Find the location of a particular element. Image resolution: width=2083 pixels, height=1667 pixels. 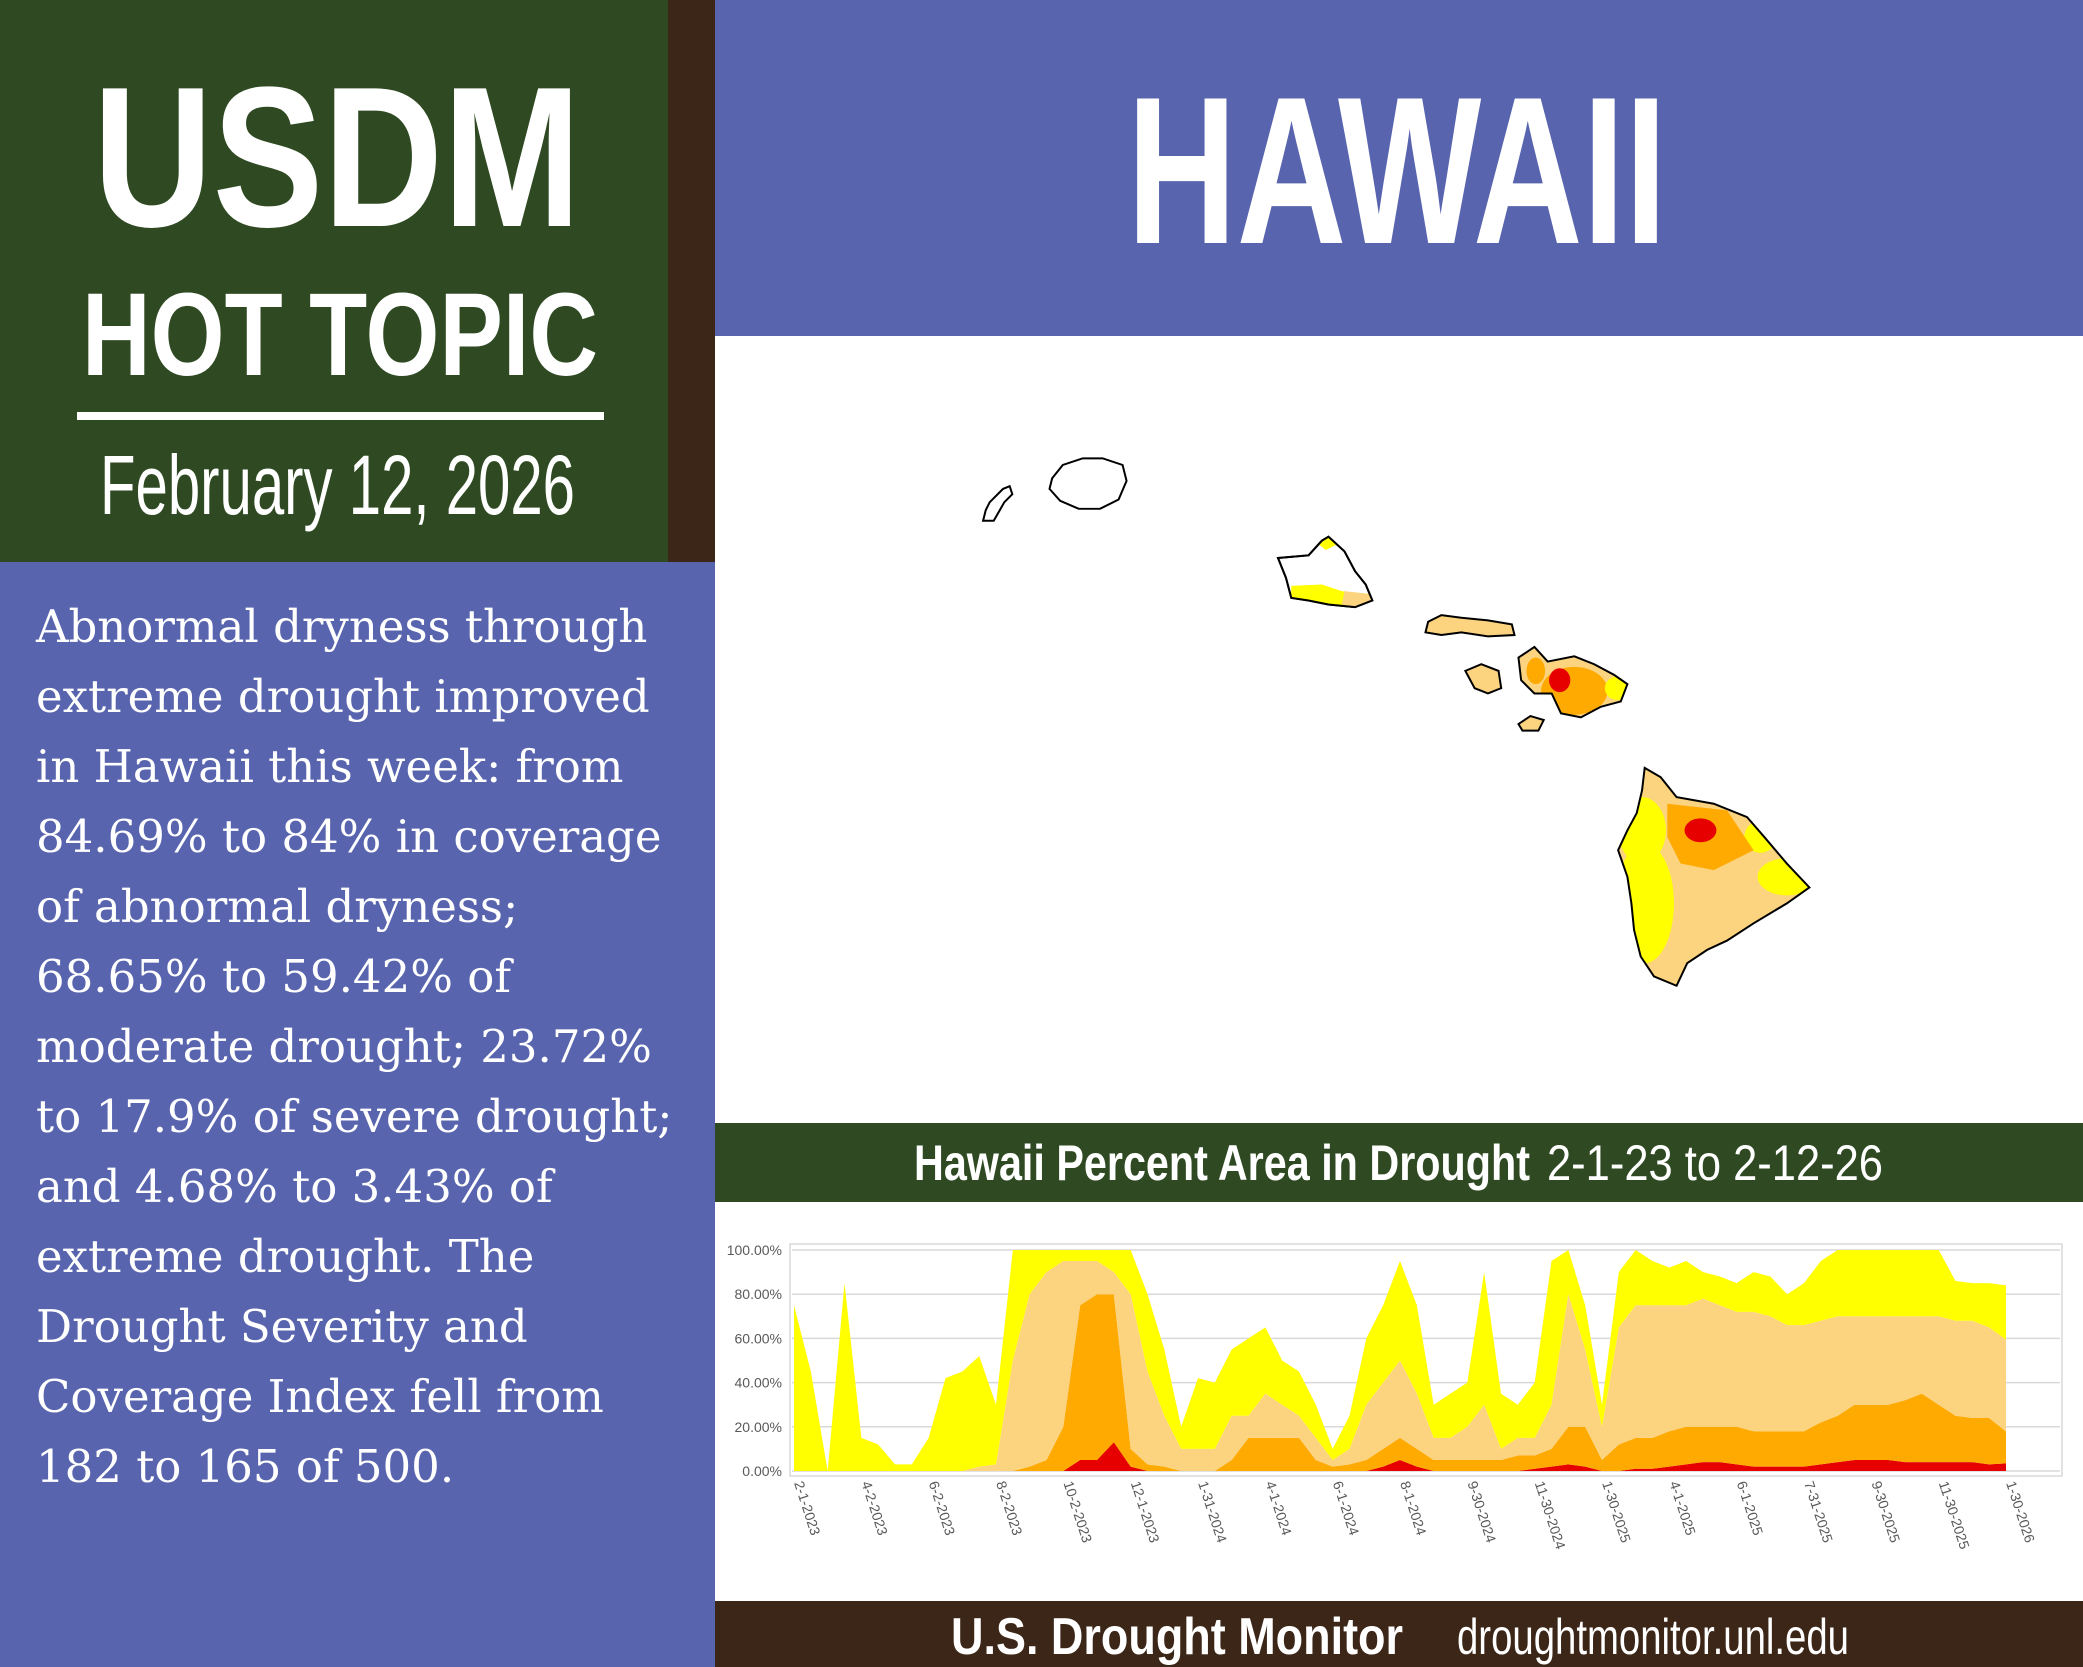

maui-zones is located at coordinates (1573, 682).